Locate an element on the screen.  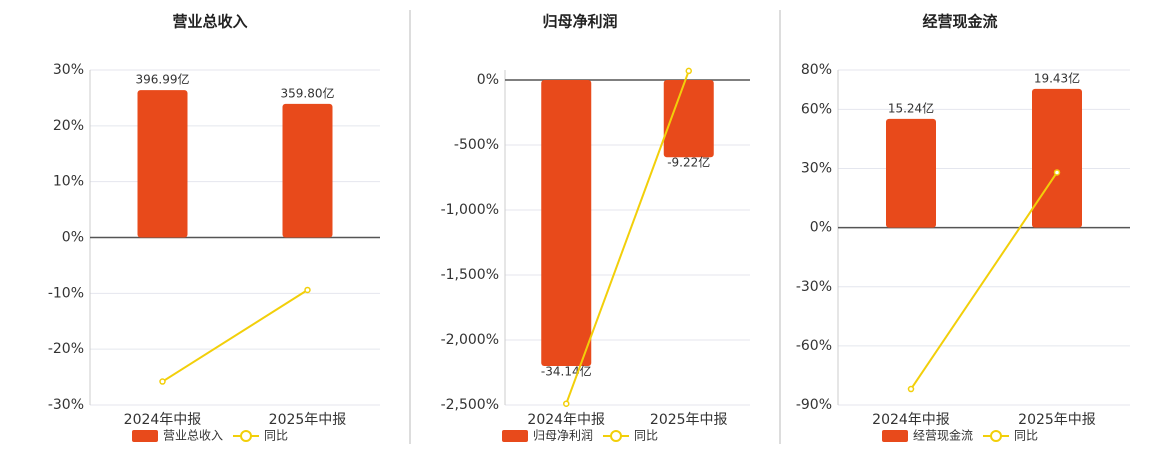
bar-label: 15.24亿 is located at coordinates (911, 107).